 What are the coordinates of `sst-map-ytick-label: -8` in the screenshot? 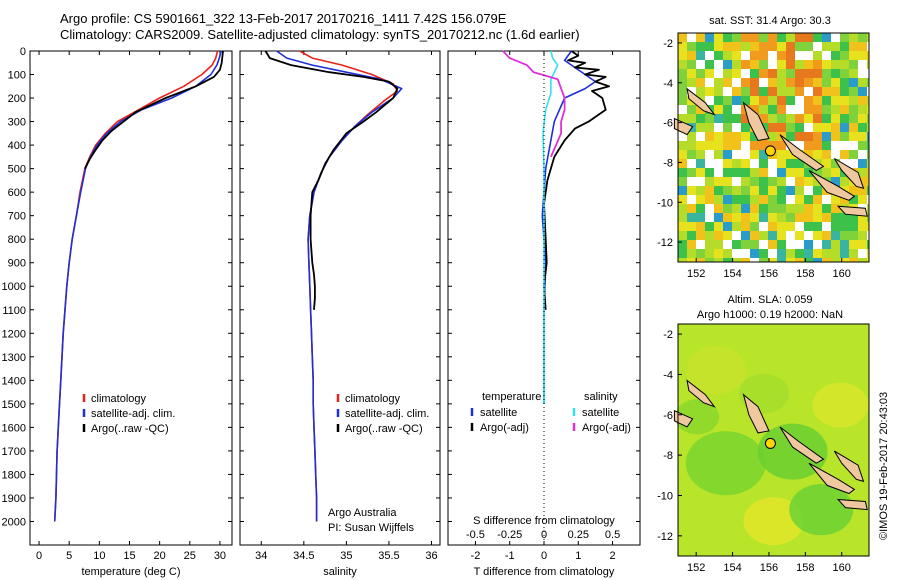 It's located at (668, 163).